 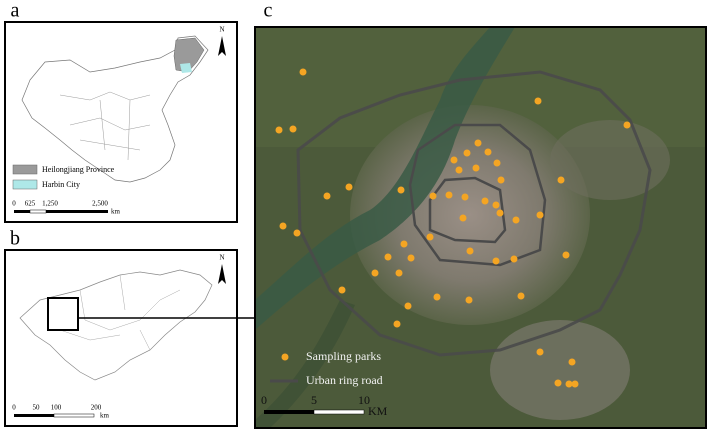 I want to click on scale-unit: KM, so click(x=378, y=411).